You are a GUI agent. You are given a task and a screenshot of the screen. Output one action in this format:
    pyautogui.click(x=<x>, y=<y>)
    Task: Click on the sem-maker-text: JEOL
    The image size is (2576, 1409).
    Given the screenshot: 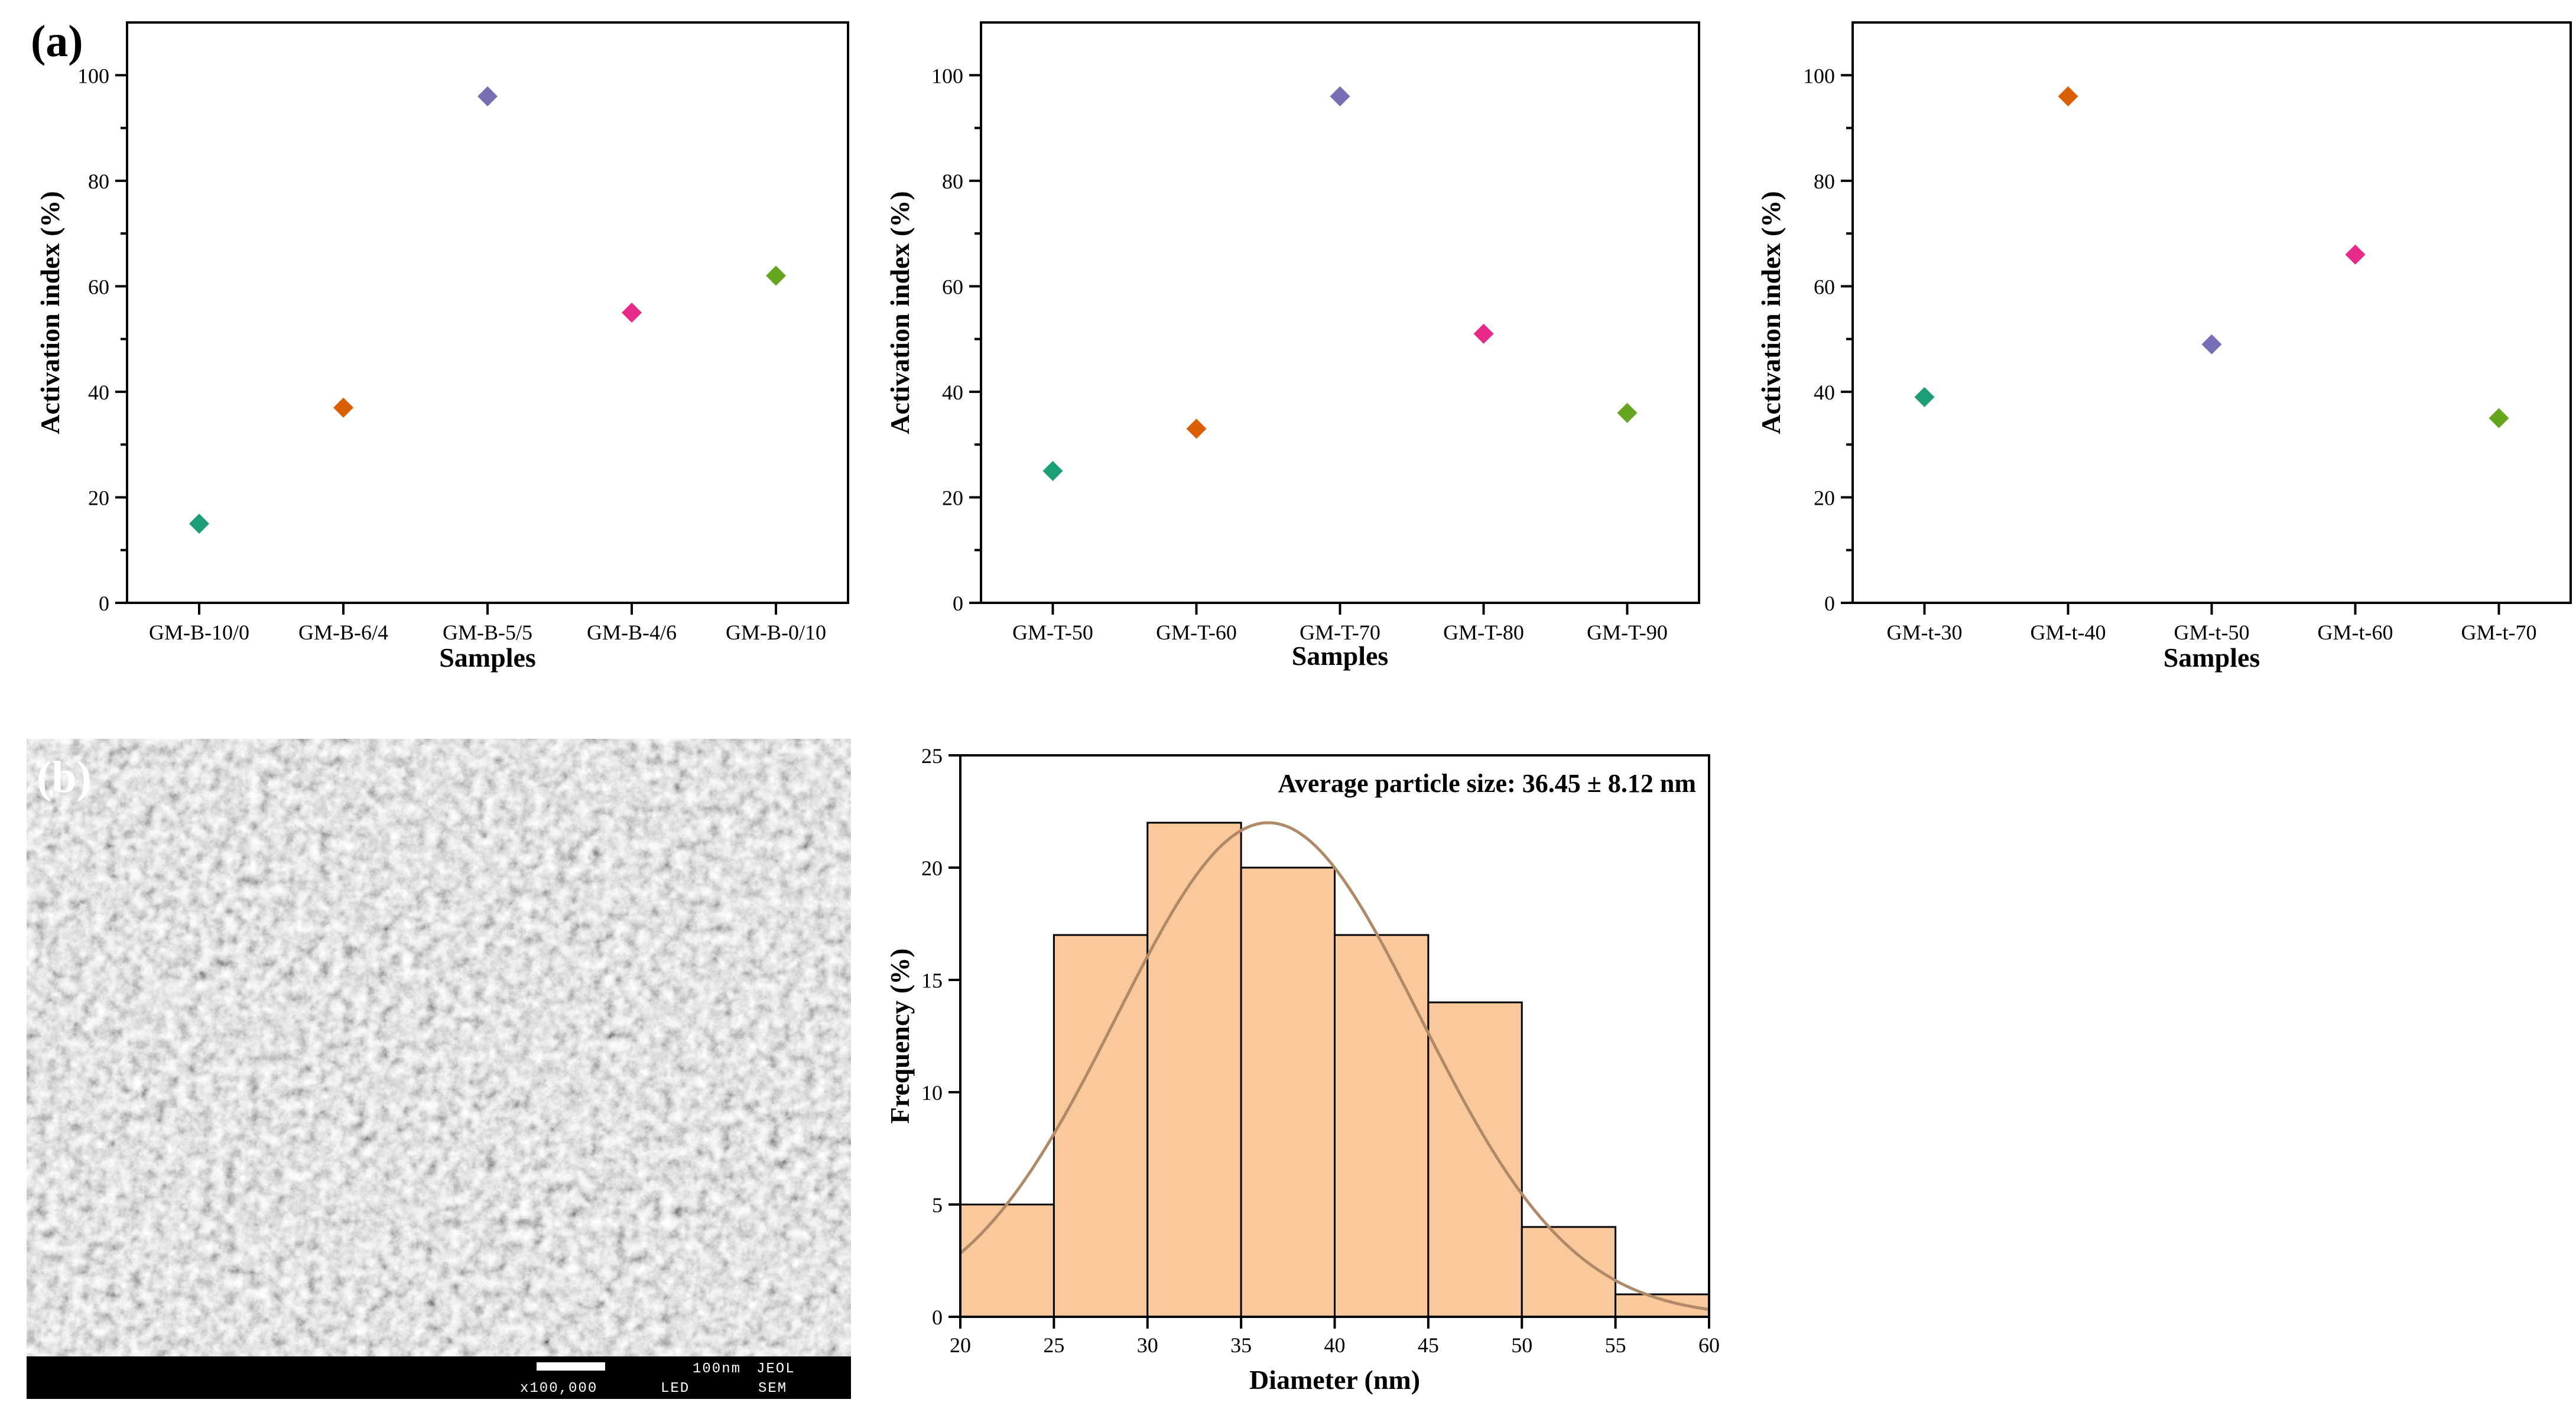 What is the action you would take?
    pyautogui.click(x=775, y=1369)
    